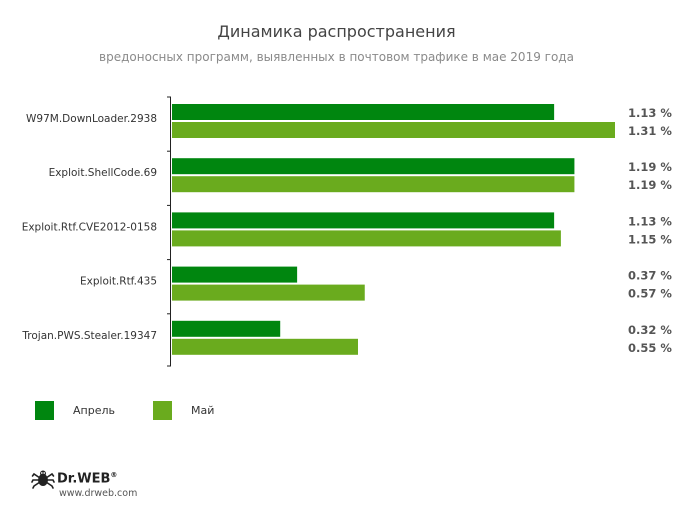  I want to click on value-label-may: 1.19 %, so click(650, 185).